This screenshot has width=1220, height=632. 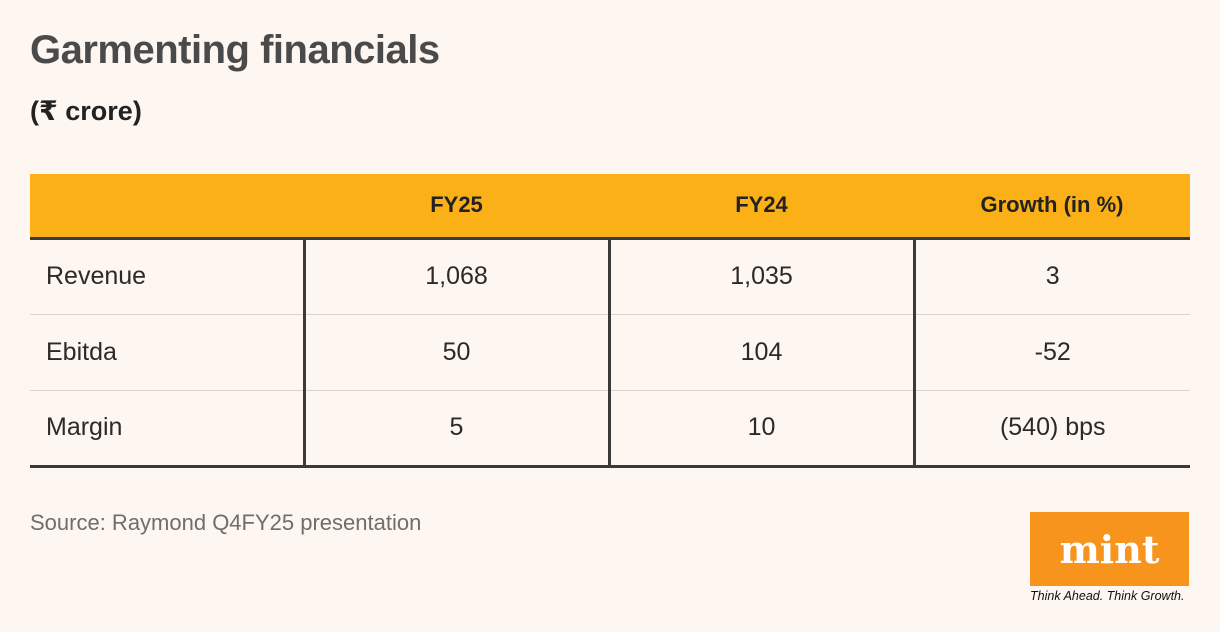 What do you see at coordinates (760, 352) in the screenshot?
I see `cell-fy24: 104` at bounding box center [760, 352].